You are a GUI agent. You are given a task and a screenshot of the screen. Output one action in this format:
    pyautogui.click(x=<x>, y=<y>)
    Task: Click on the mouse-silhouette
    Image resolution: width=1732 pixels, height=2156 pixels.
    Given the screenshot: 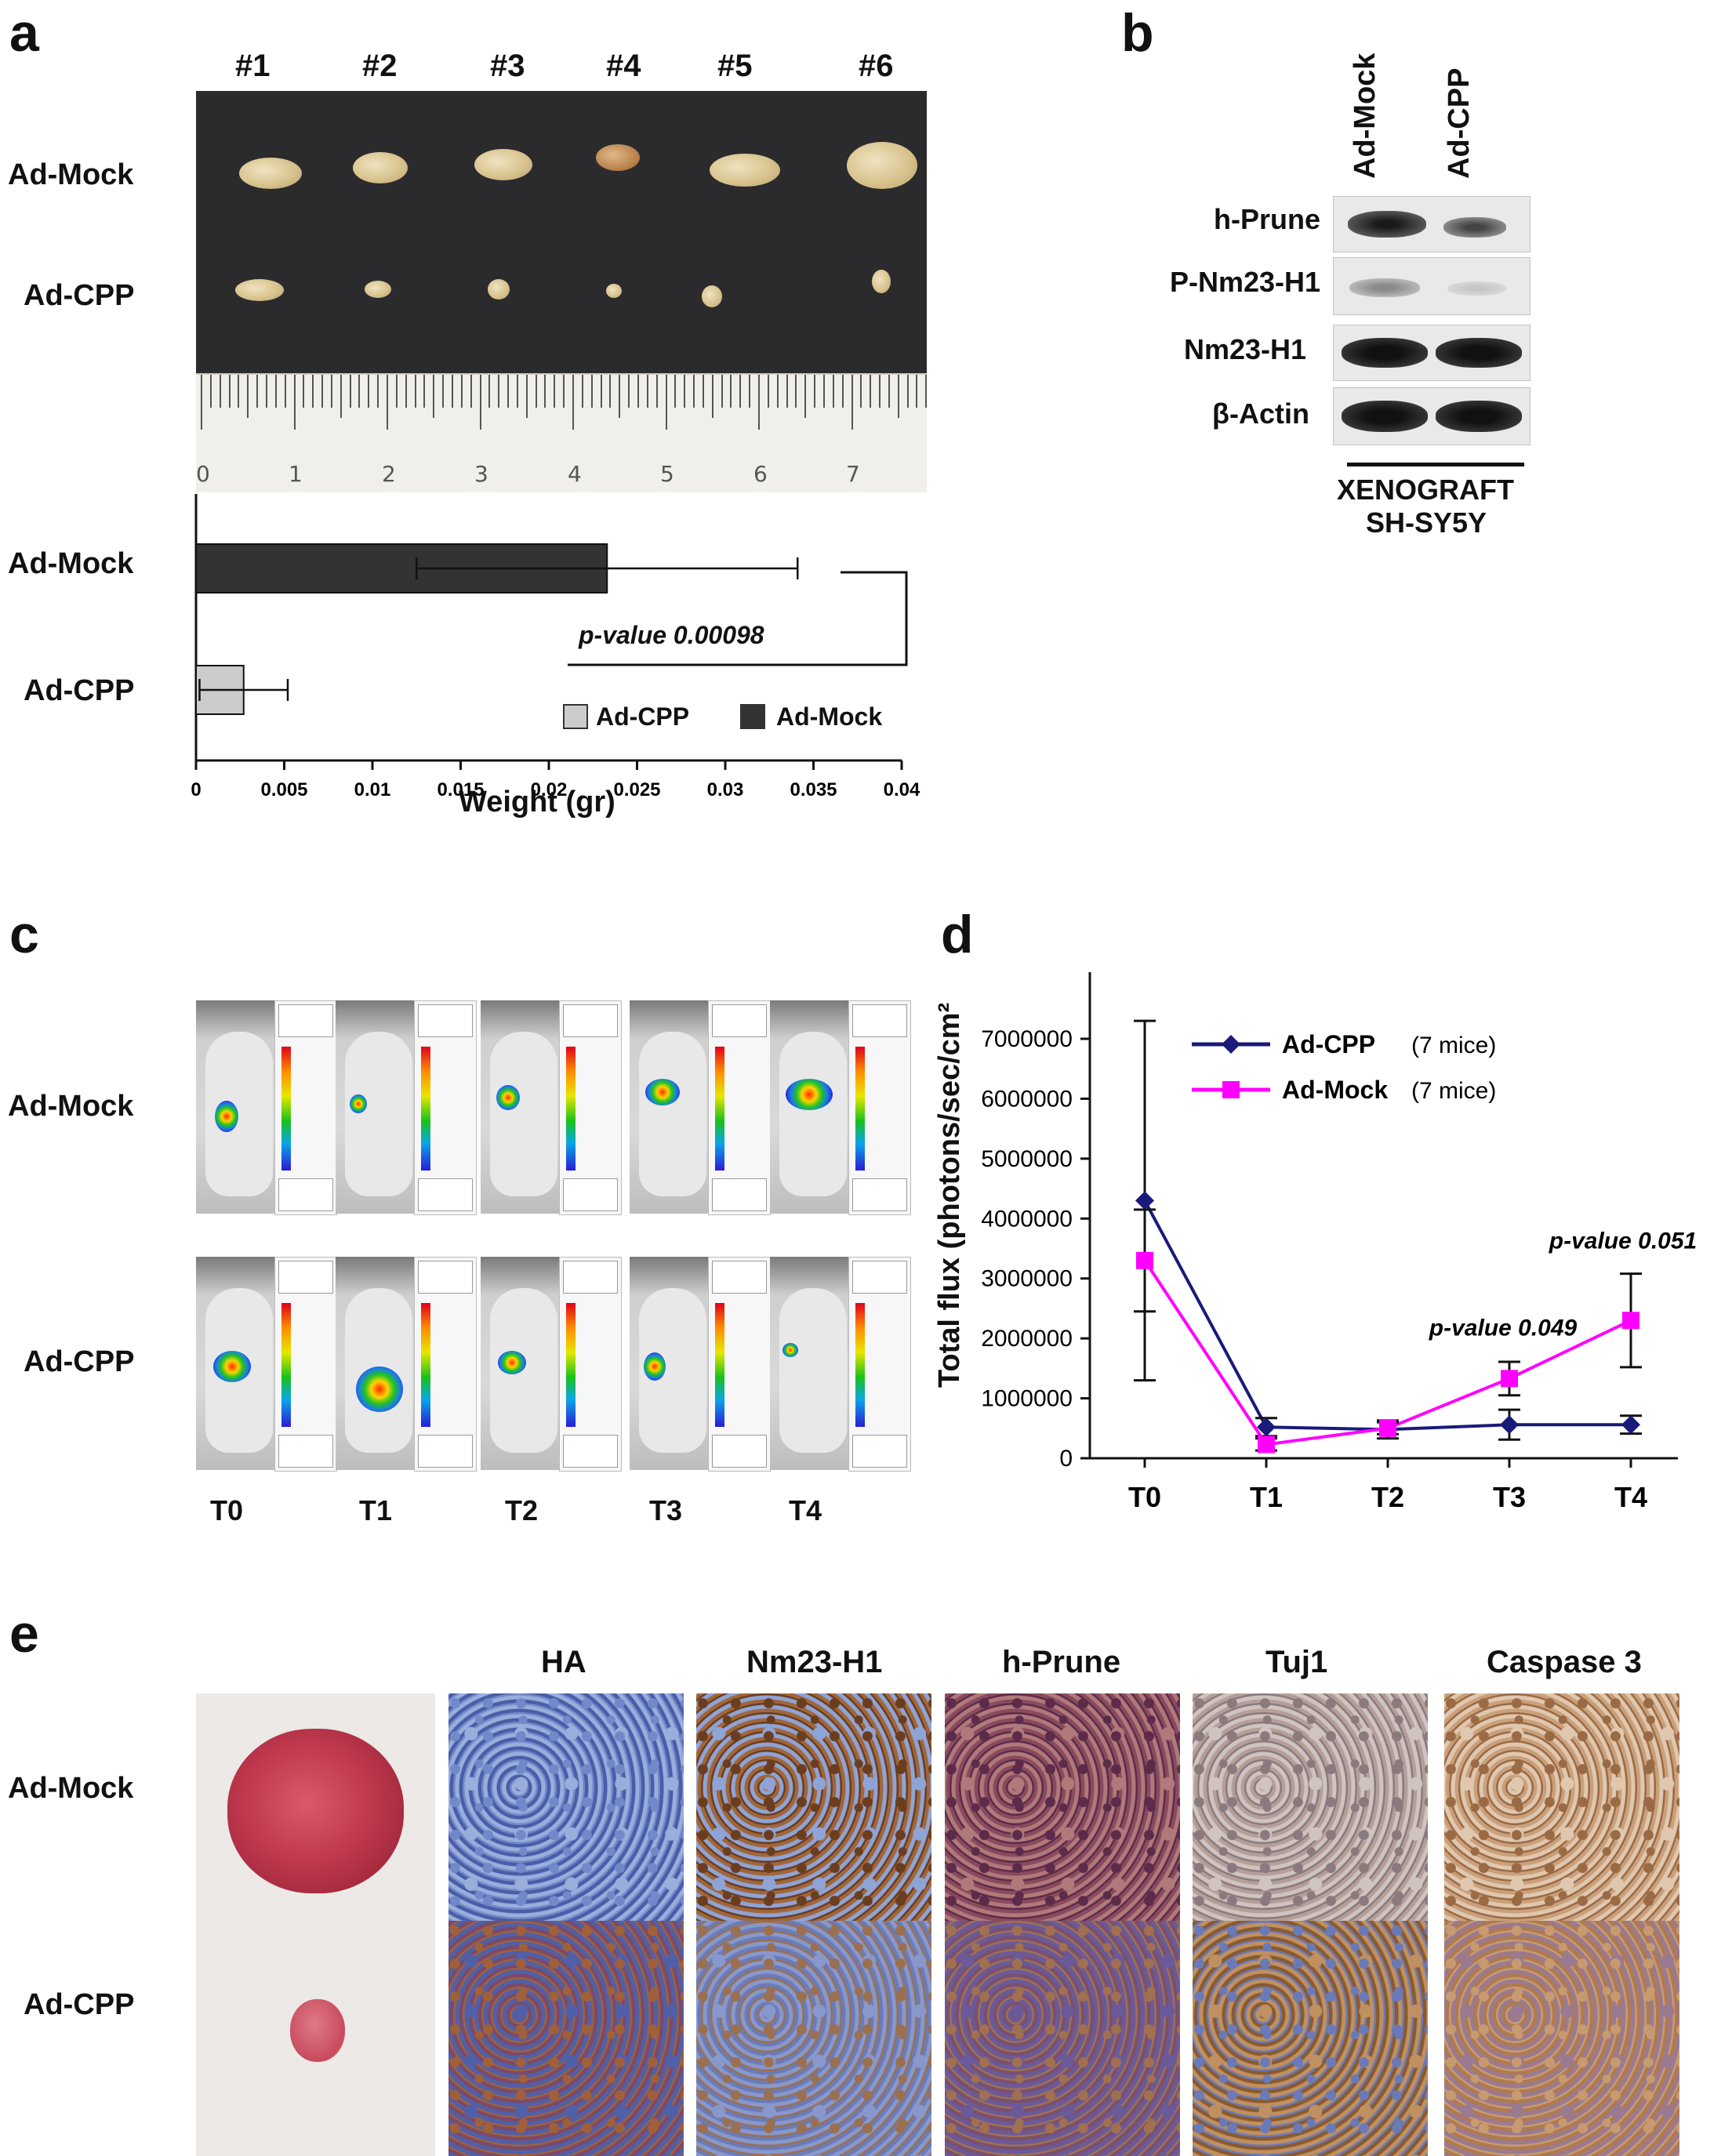 What is the action you would take?
    pyautogui.click(x=813, y=1114)
    